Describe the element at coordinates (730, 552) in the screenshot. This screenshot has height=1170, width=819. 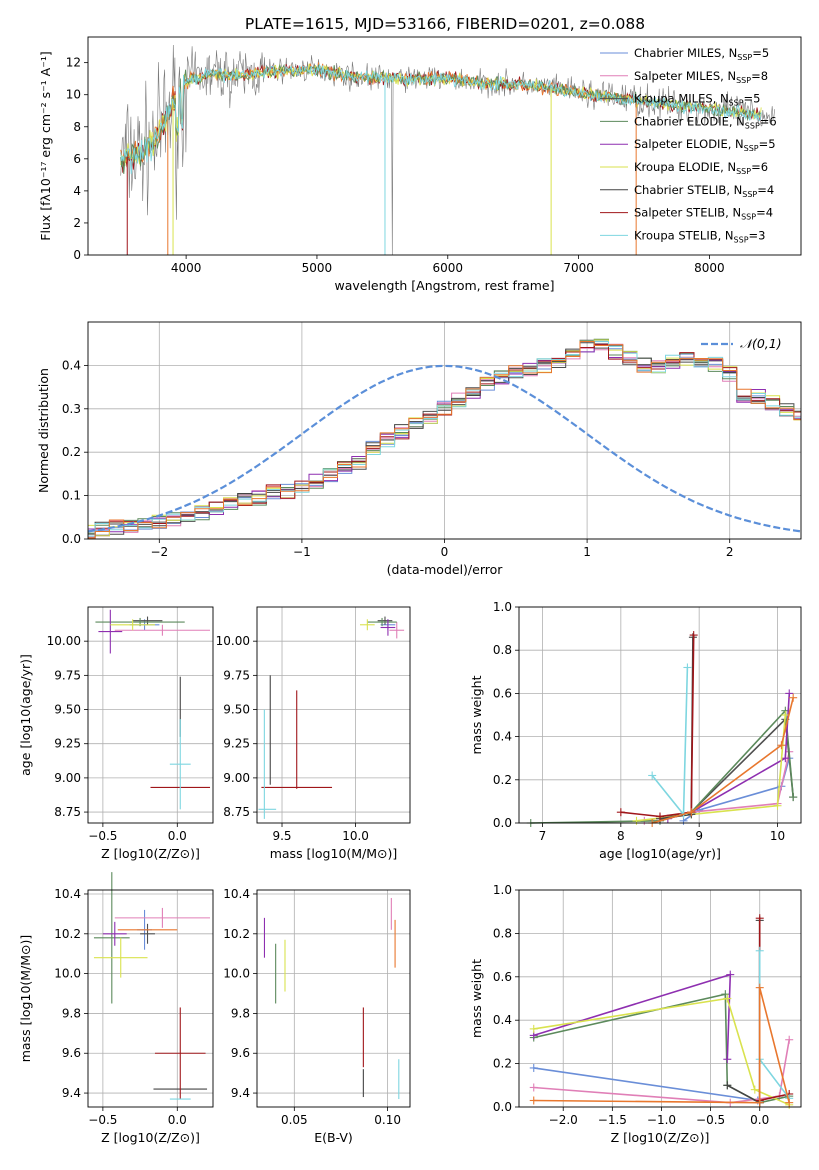
I see `x-tick-label: 2` at that location.